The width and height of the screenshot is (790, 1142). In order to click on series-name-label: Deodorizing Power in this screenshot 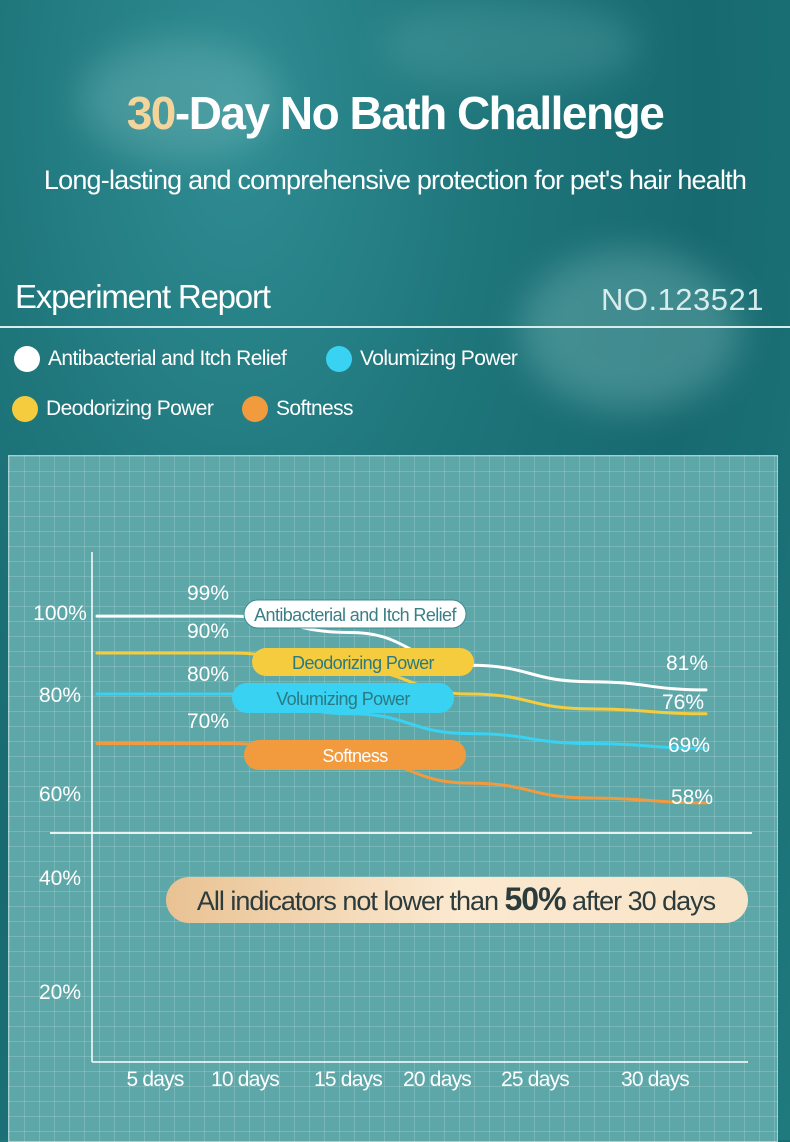, I will do `click(363, 663)`.